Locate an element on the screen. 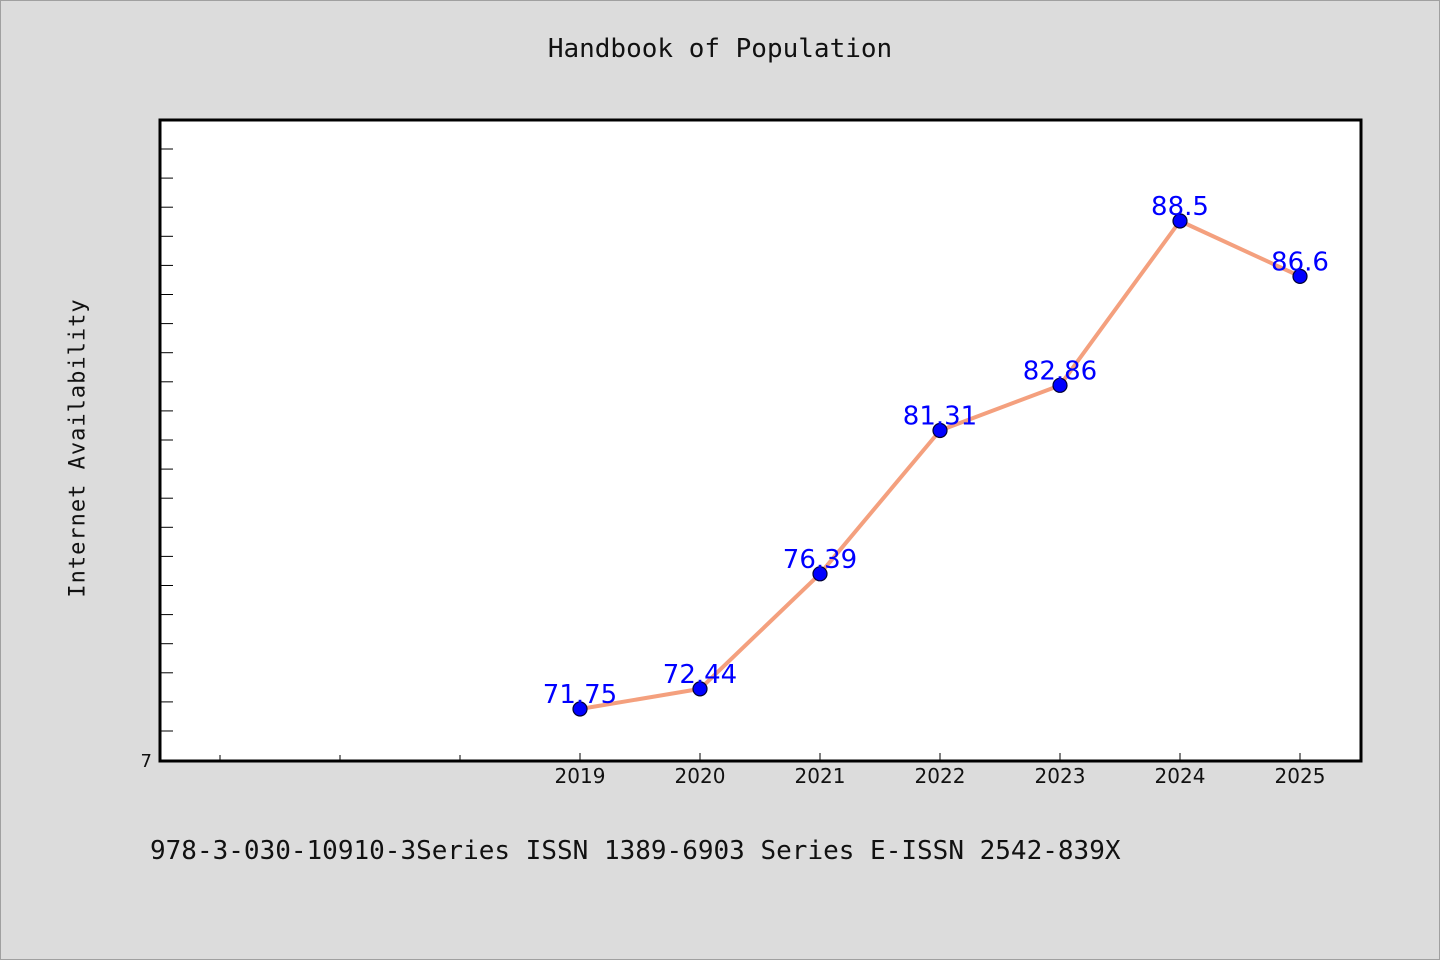 The width and height of the screenshot is (1440, 960). x-tick-label: 2024 is located at coordinates (1180, 776).